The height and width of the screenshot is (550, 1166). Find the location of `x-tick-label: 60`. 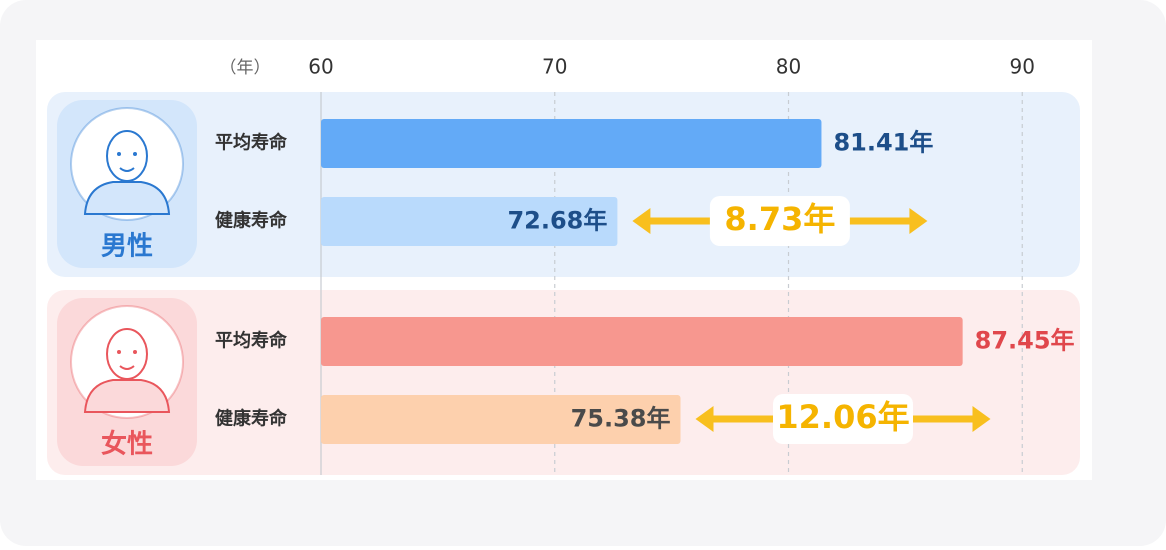

x-tick-label: 60 is located at coordinates (320, 67).